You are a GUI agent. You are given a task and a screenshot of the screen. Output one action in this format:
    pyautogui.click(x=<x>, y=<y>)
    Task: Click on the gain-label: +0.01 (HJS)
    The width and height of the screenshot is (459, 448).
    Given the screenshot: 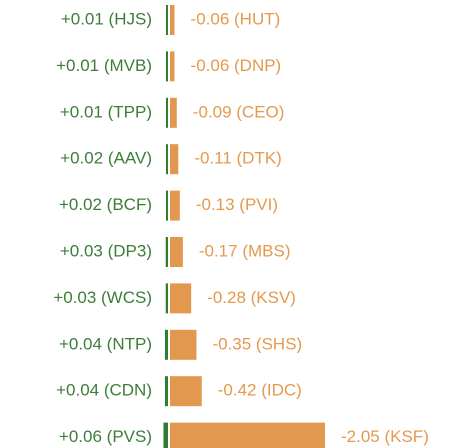 What is the action you would take?
    pyautogui.click(x=106, y=18)
    